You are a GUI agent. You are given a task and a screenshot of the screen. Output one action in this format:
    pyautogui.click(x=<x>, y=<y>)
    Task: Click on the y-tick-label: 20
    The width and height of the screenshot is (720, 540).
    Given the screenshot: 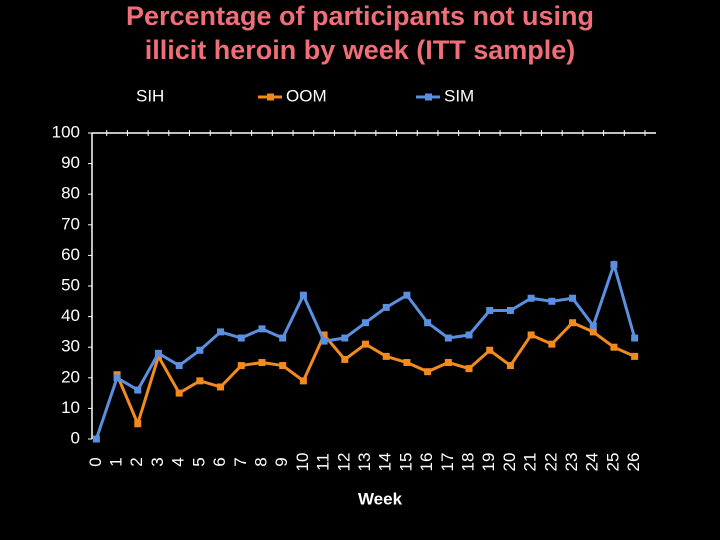 What is the action you would take?
    pyautogui.click(x=70, y=376)
    